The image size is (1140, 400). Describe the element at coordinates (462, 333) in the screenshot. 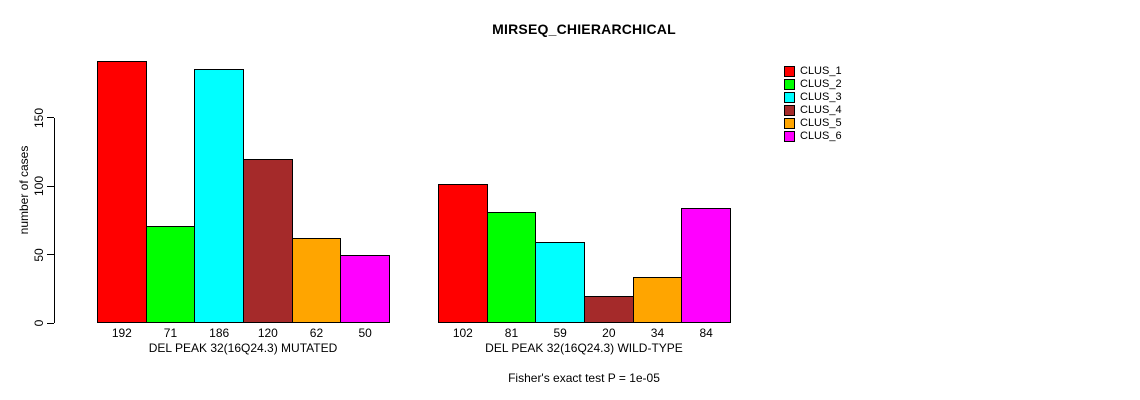

I see `bar-value-label: 102` at that location.